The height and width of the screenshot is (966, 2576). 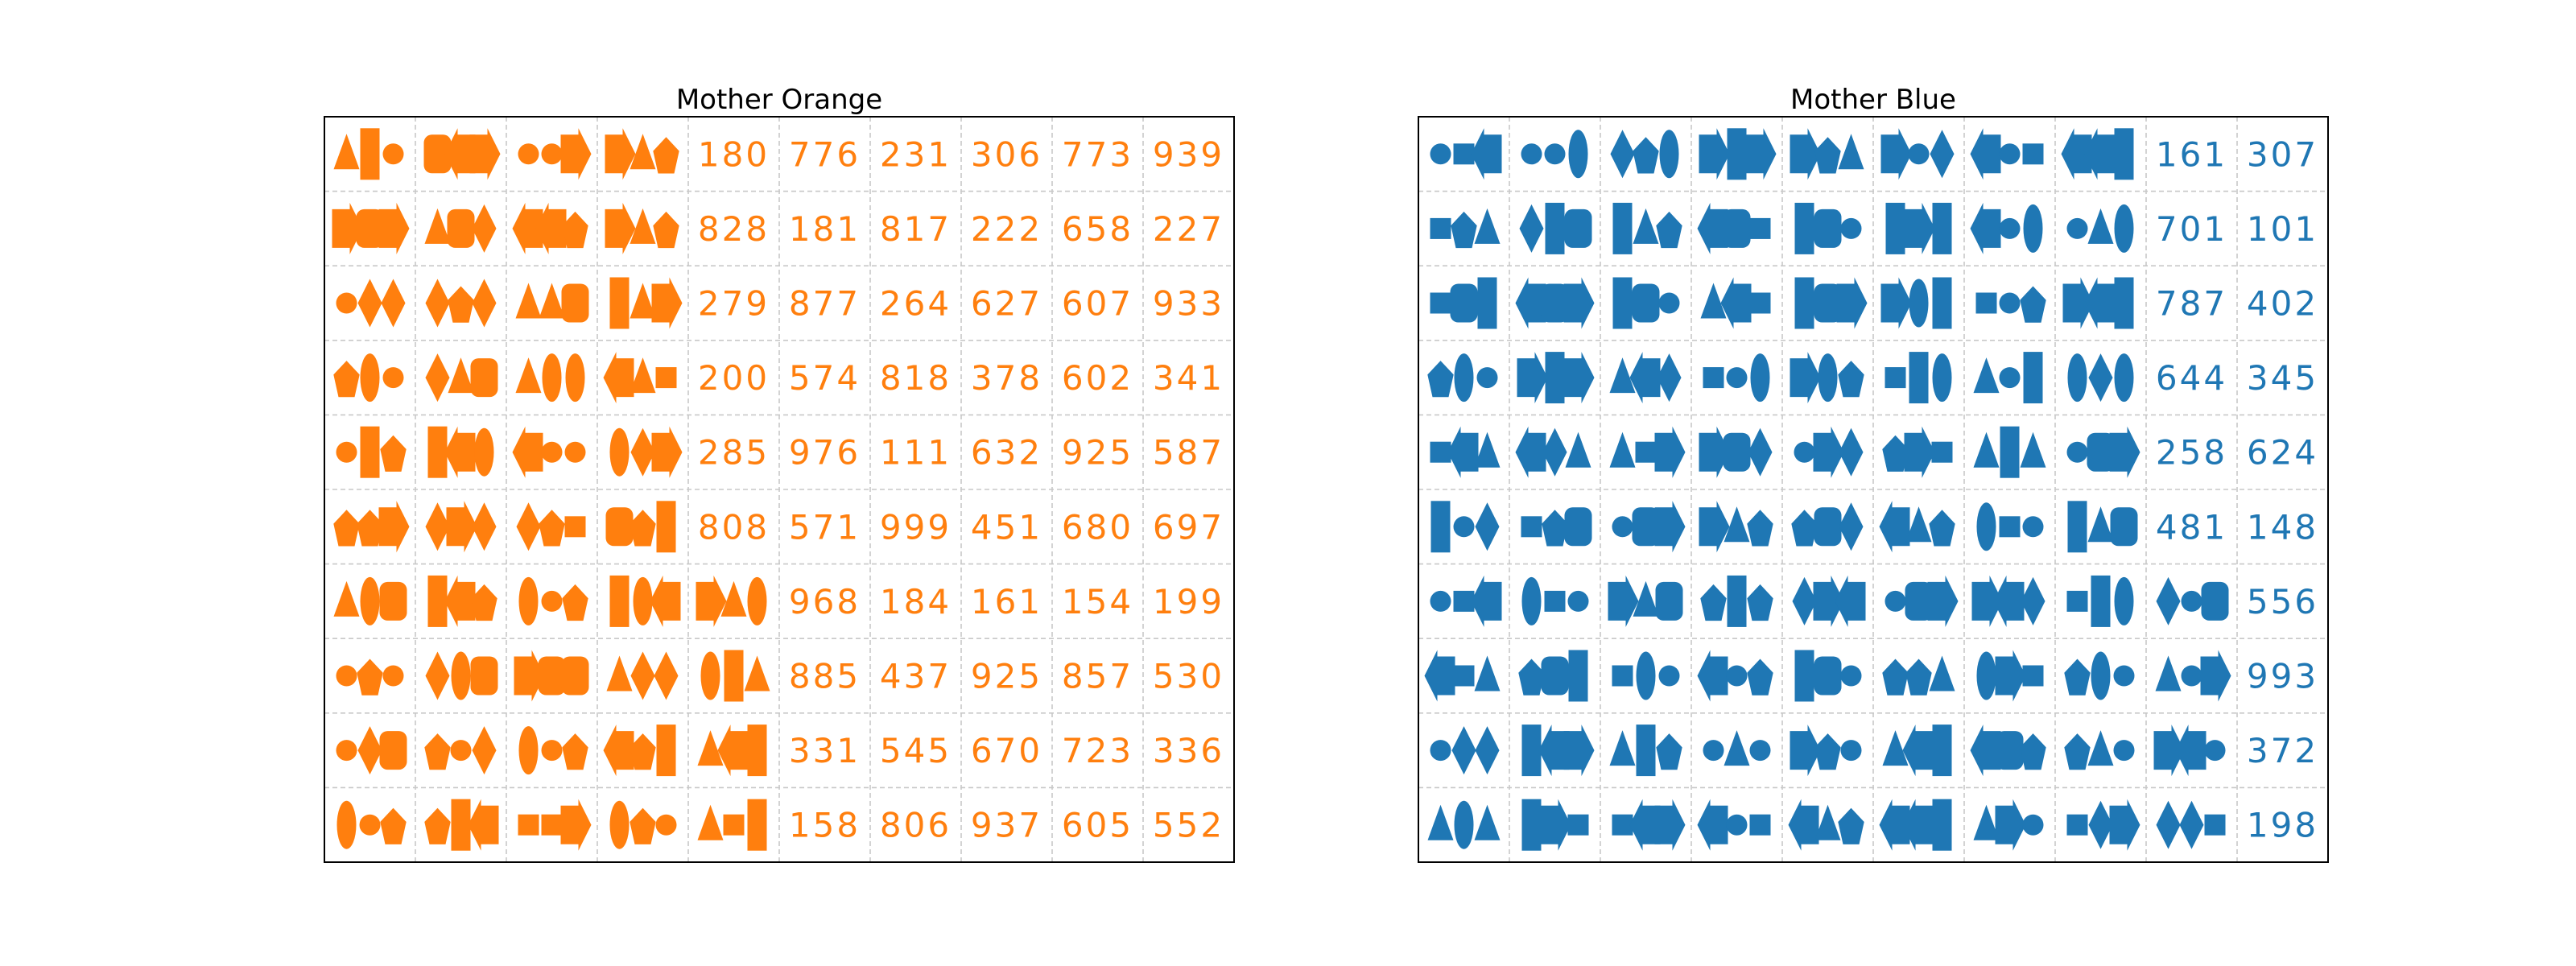 What do you see at coordinates (1188, 601) in the screenshot?
I see `number-cell: 199` at bounding box center [1188, 601].